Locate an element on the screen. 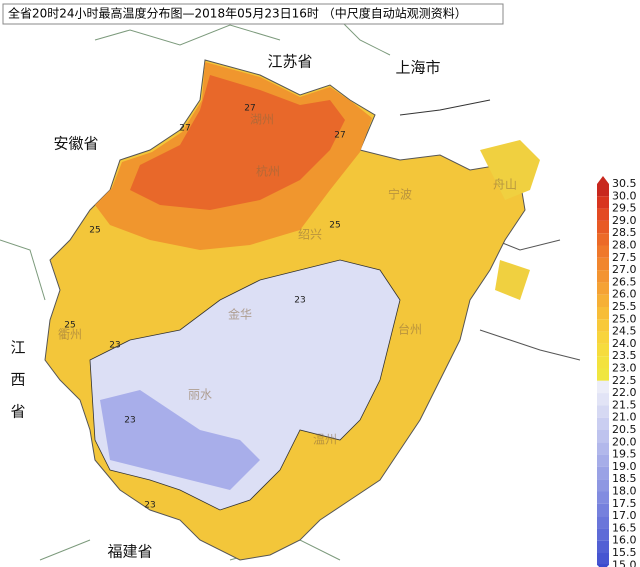 The image size is (640, 567). legend-label: 20.5 is located at coordinates (624, 429).